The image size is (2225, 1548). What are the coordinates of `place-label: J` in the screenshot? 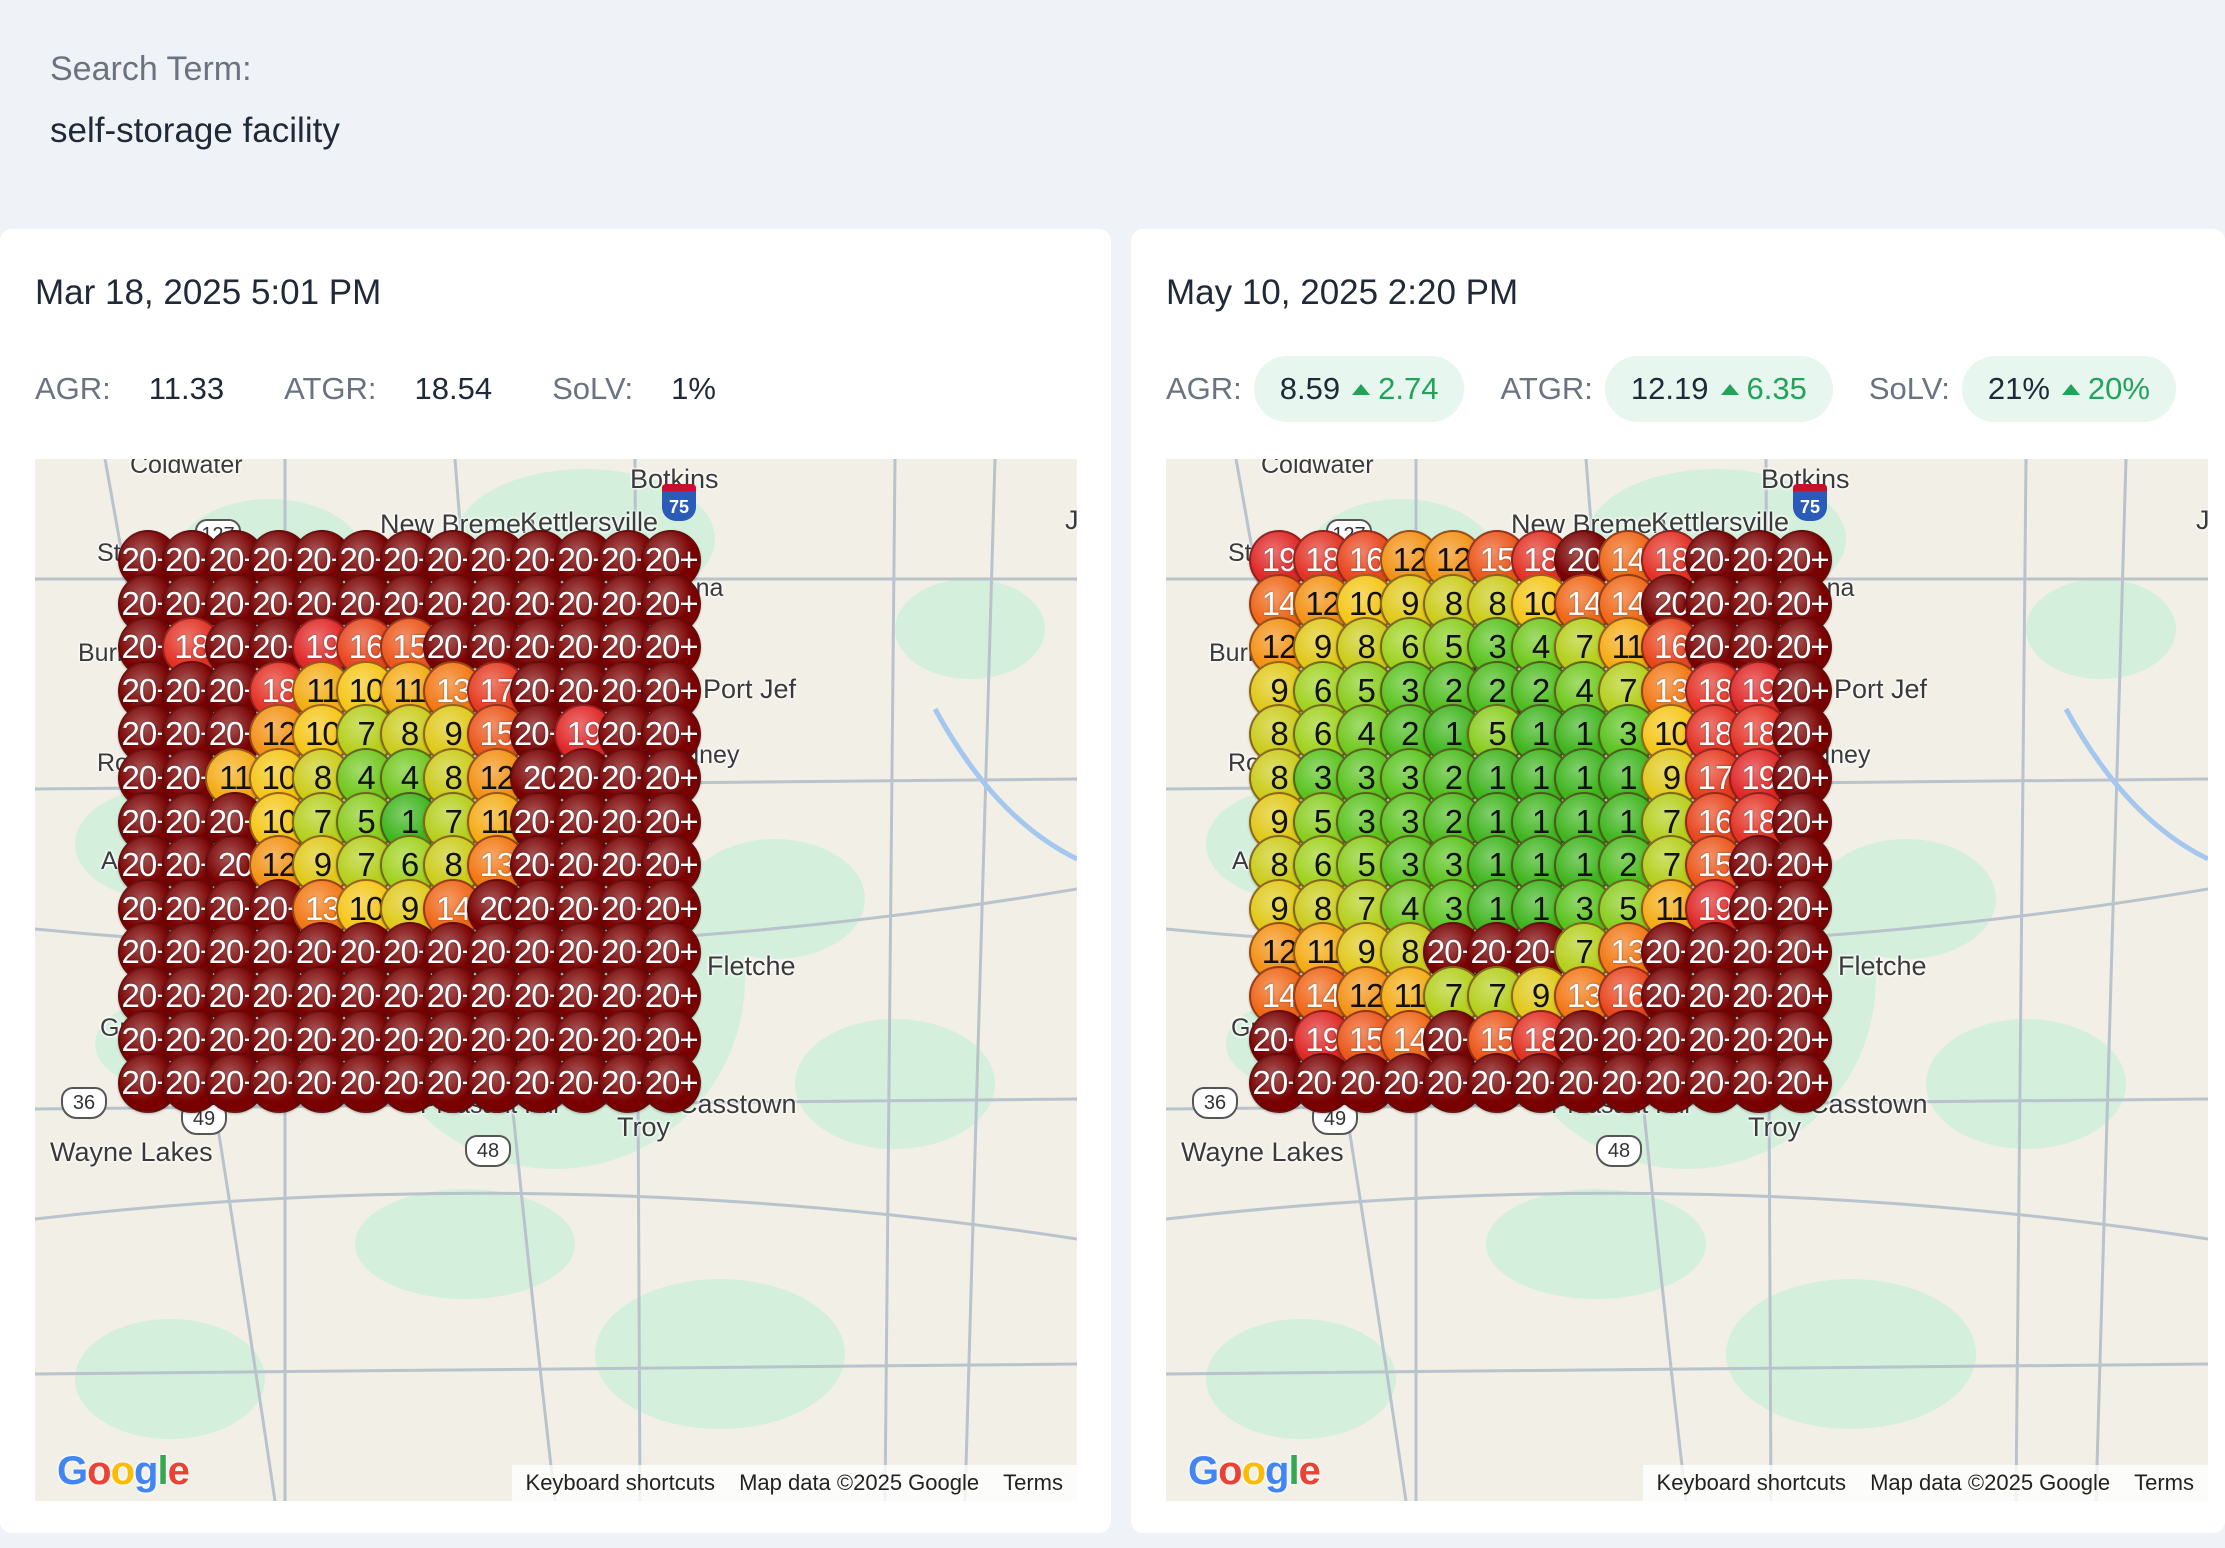 It's located at (1071, 520).